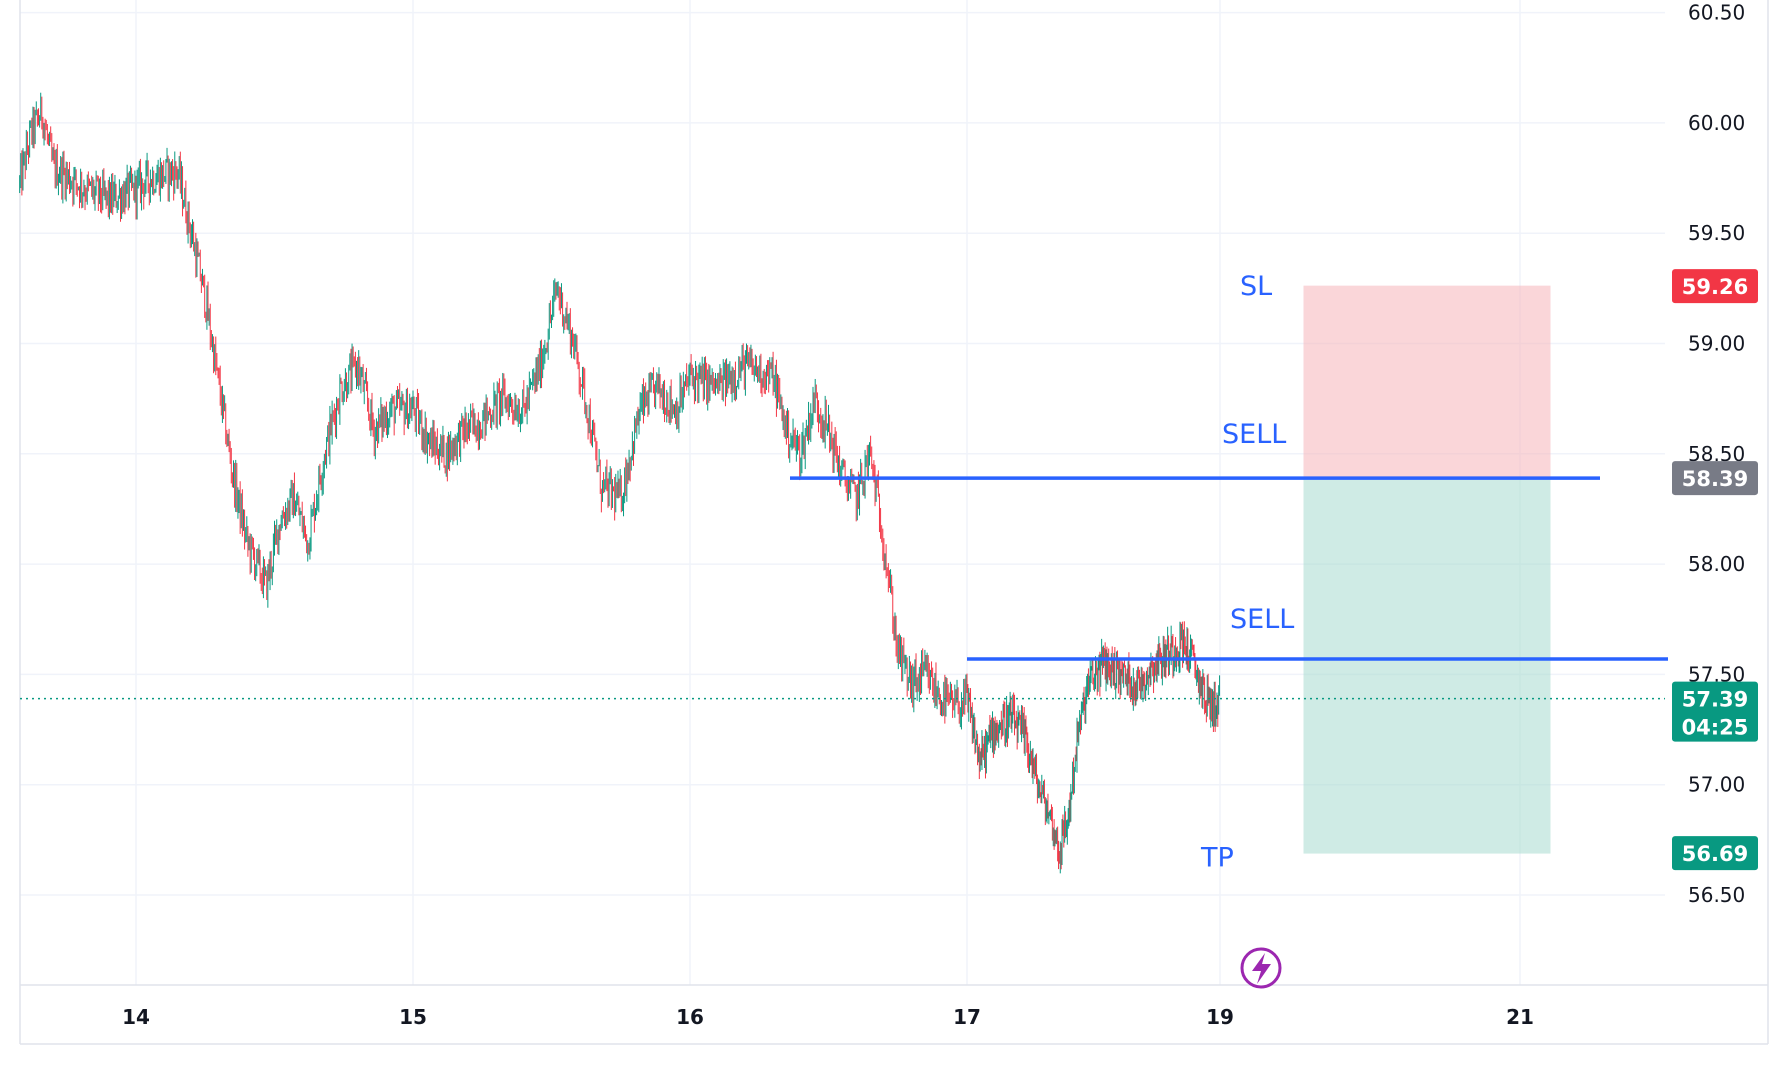 The width and height of the screenshot is (1788, 1078). I want to click on horizontal-lines, so click(1229, 568).